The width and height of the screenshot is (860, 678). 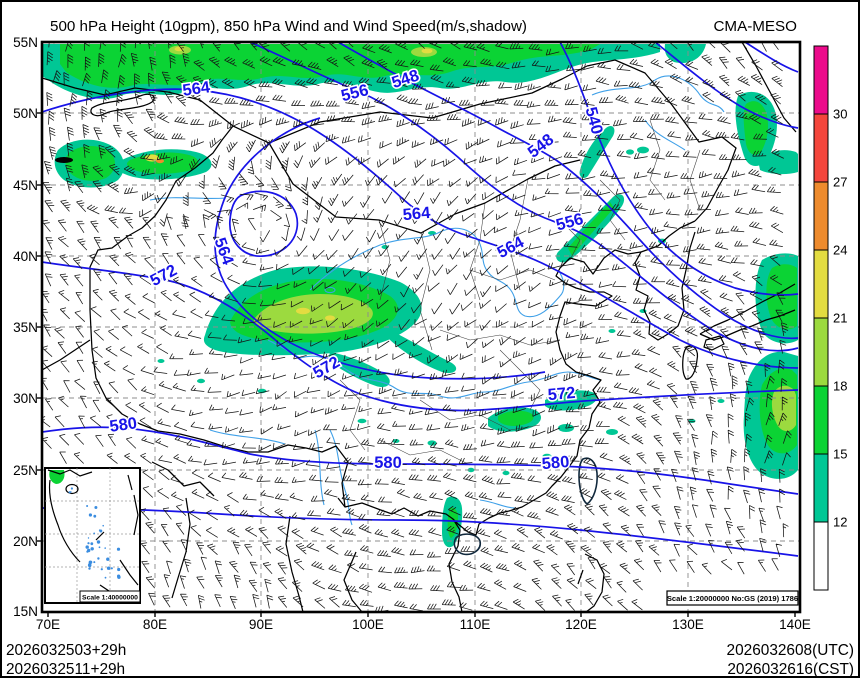 What do you see at coordinates (688, 624) in the screenshot?
I see `lon-label: 130E` at bounding box center [688, 624].